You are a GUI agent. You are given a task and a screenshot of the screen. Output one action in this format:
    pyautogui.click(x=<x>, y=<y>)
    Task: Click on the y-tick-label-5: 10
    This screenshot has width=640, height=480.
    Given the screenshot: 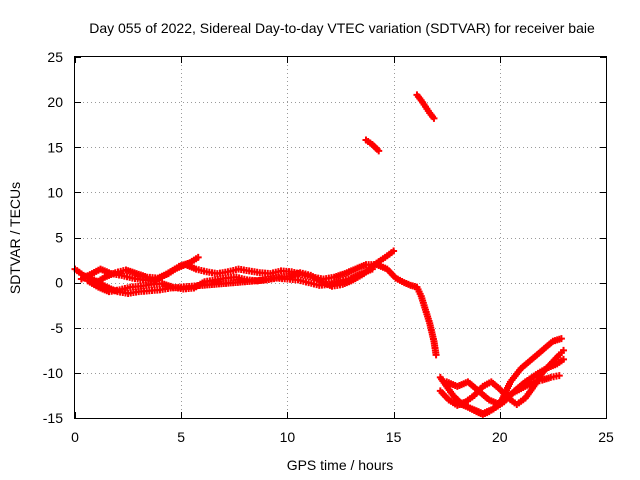 What is the action you would take?
    pyautogui.click(x=55, y=192)
    